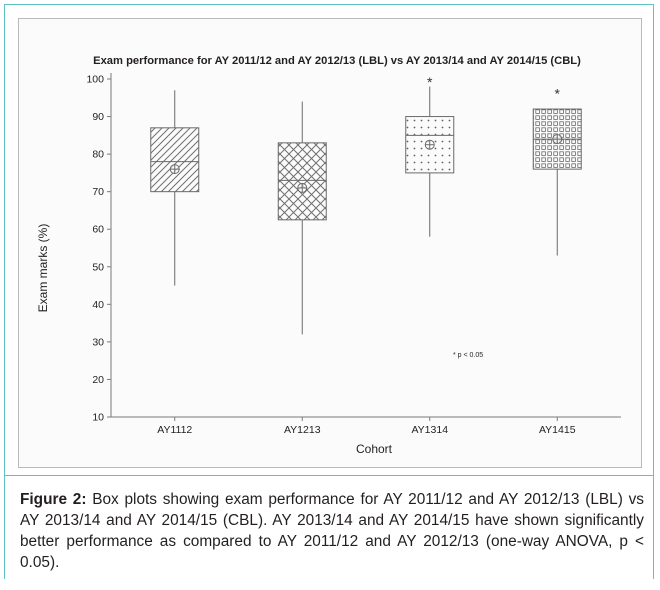 This screenshot has width=660, height=590. Describe the element at coordinates (98, 267) in the screenshot. I see `y-tick-label: 50` at that location.